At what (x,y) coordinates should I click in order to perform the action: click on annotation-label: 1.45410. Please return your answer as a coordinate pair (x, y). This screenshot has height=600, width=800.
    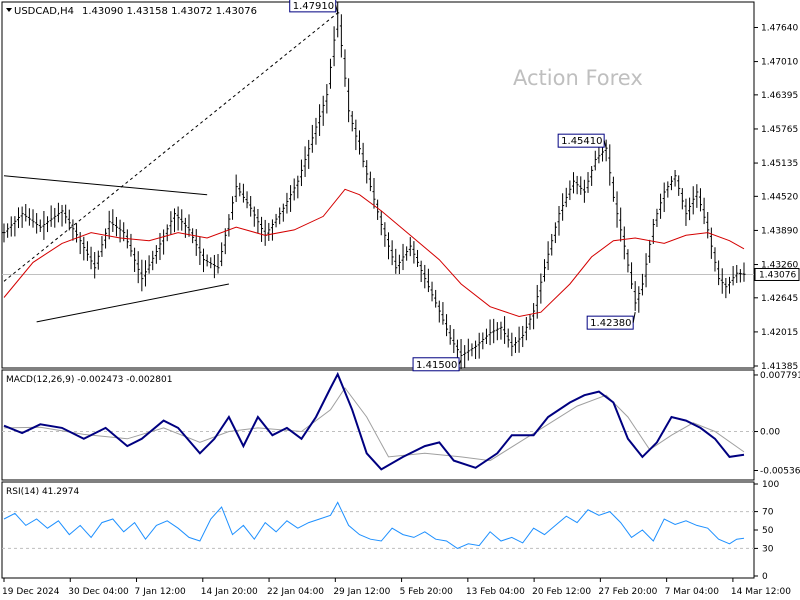
    Looking at the image, I should click on (581, 141).